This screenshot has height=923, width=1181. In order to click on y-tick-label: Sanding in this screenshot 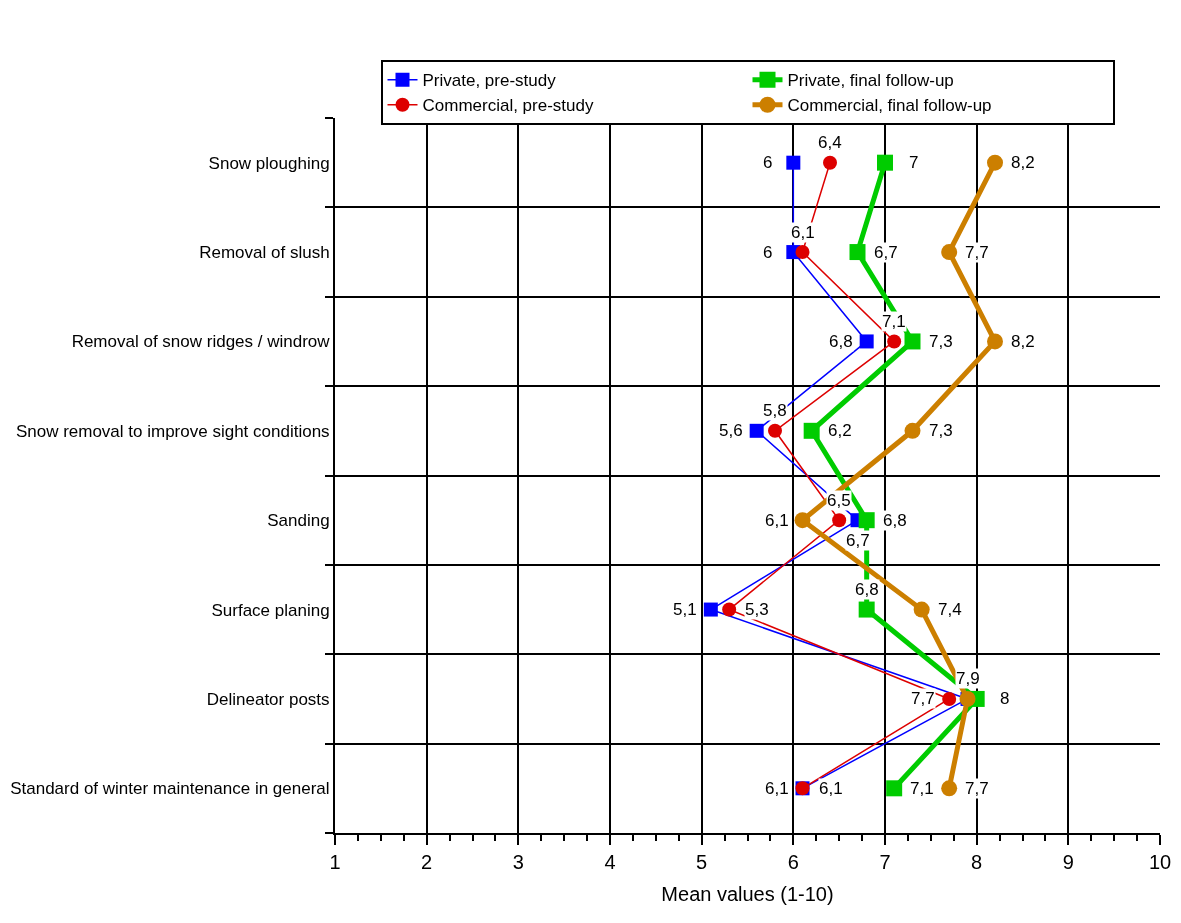, I will do `click(298, 521)`.